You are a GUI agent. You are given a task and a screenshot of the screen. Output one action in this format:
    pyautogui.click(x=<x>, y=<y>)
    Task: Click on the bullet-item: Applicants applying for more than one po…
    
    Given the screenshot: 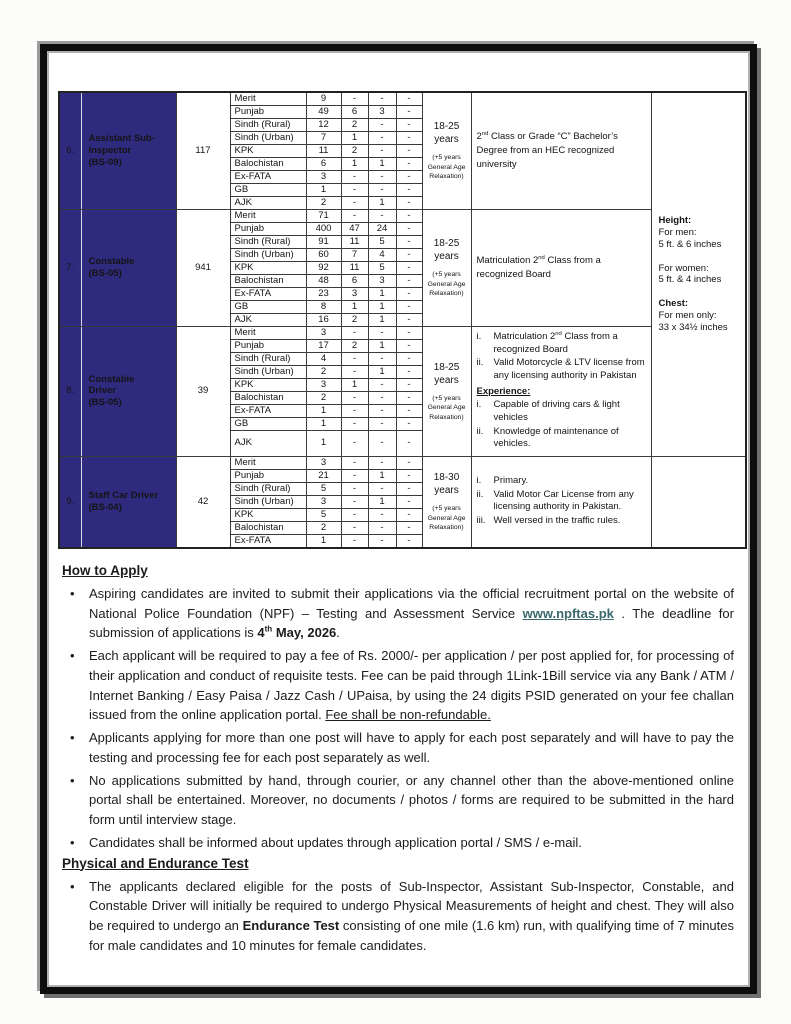 What is the action you would take?
    pyautogui.click(x=398, y=748)
    